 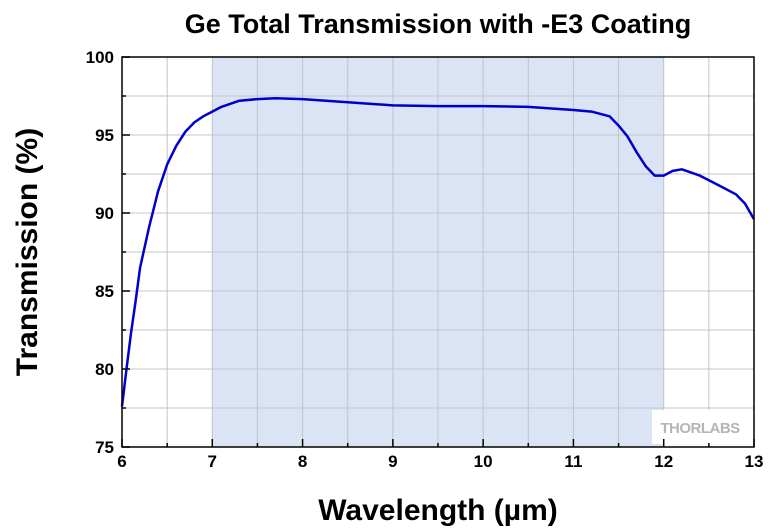 What do you see at coordinates (438, 510) in the screenshot?
I see `x-axis-label: Wavelength (µm)` at bounding box center [438, 510].